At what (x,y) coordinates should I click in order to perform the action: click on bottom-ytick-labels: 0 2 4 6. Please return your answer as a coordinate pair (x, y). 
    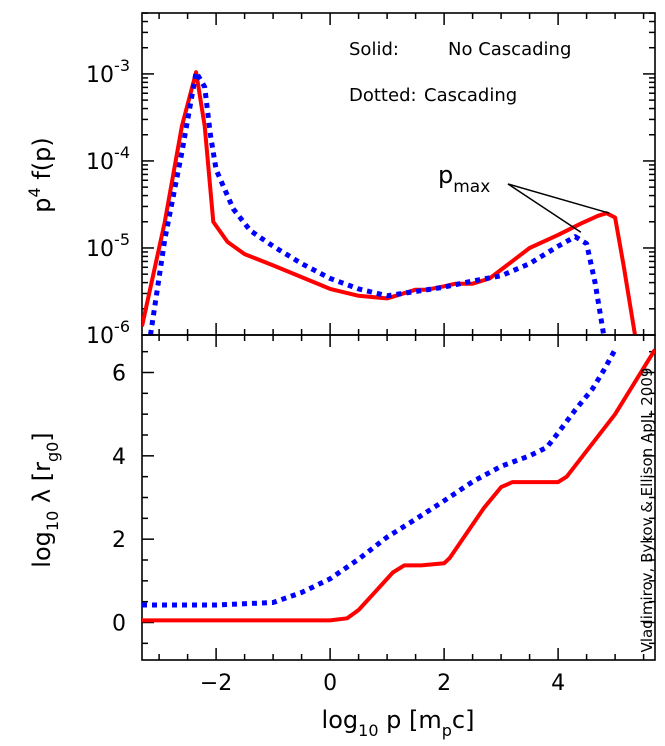
    Looking at the image, I should click on (119, 499).